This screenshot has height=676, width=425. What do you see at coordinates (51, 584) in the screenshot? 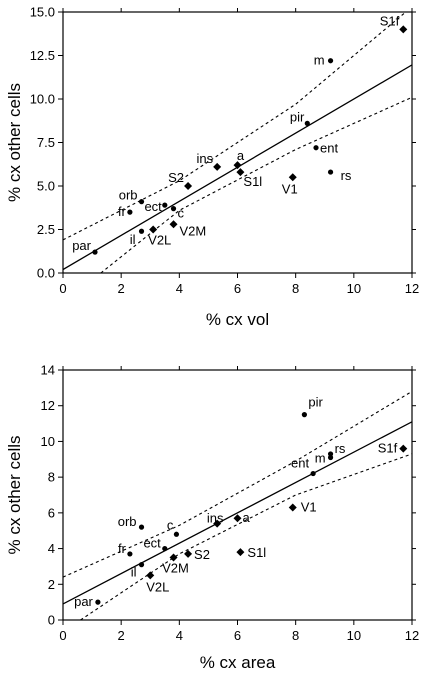
I see `y-tick-label: 2` at bounding box center [51, 584].